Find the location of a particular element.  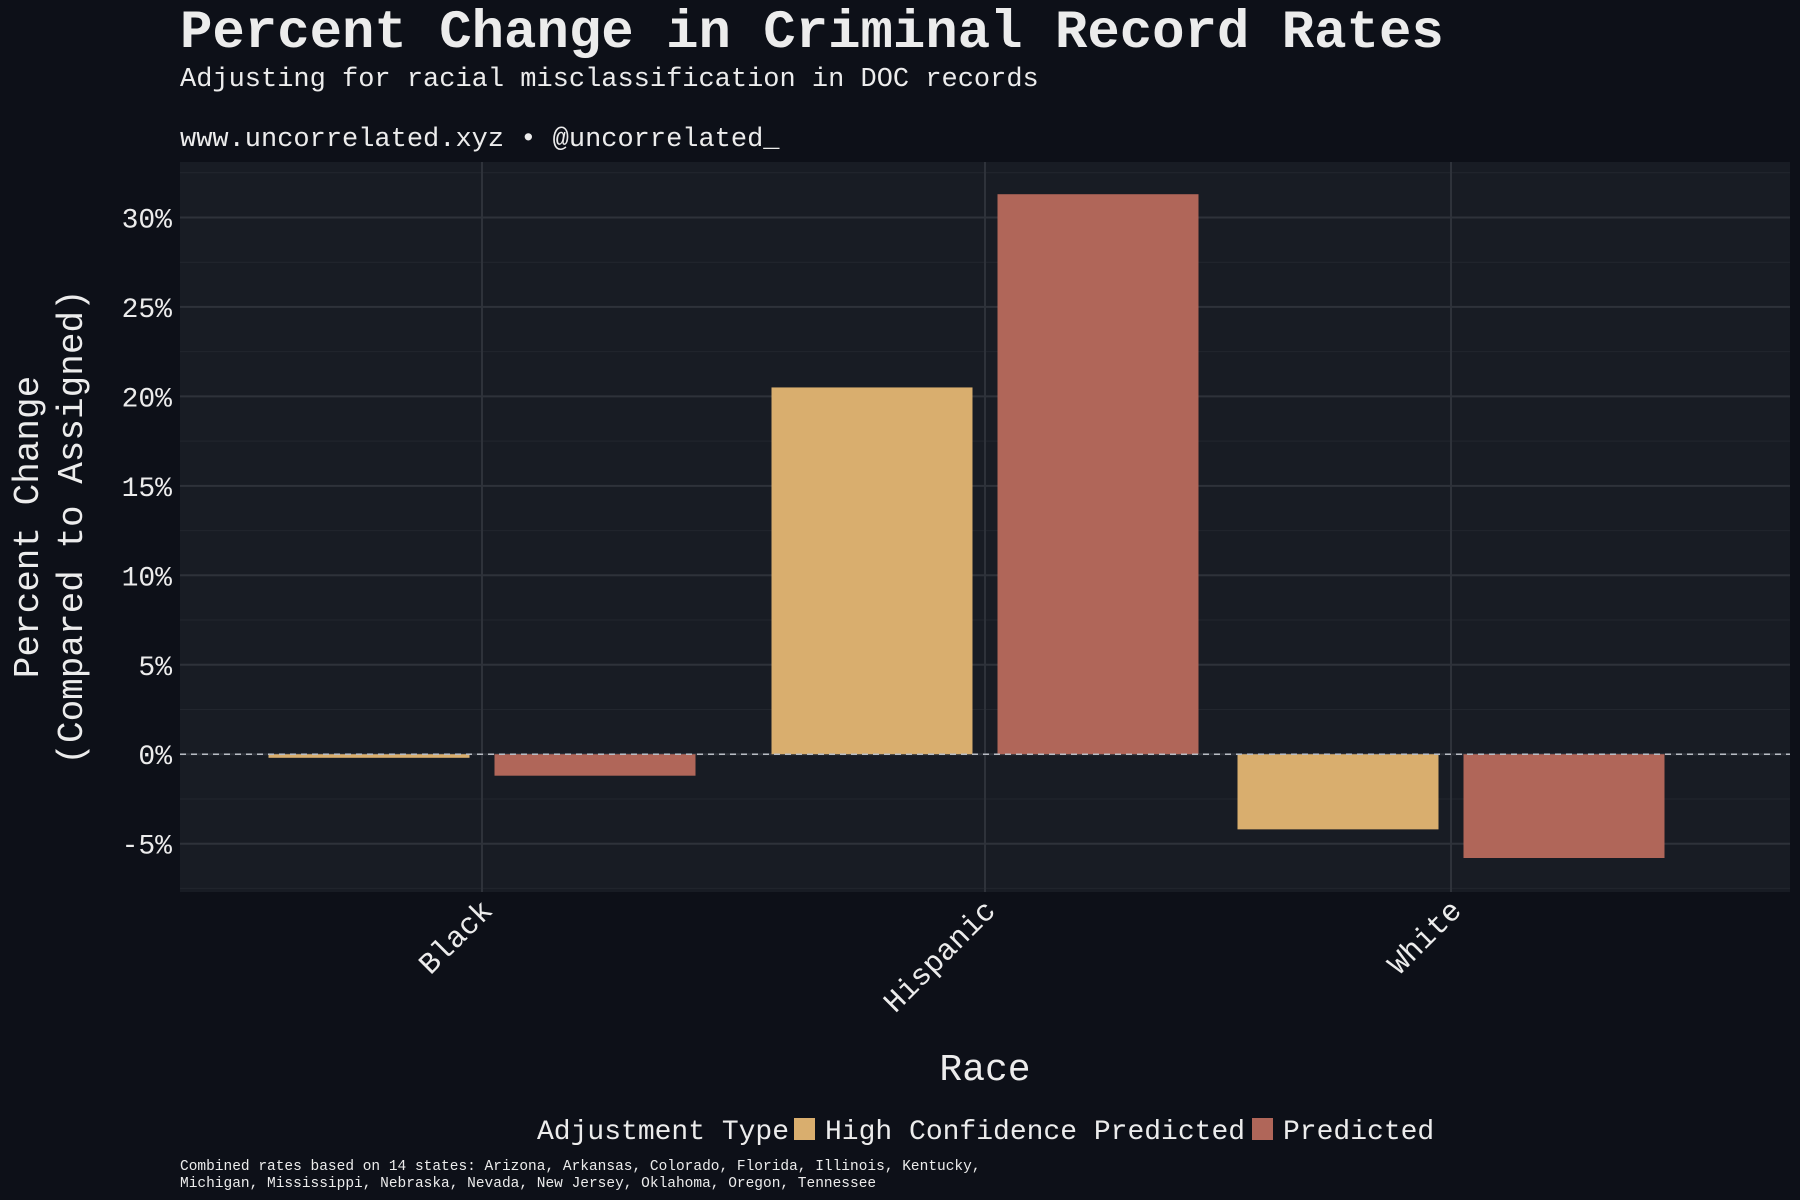

legend-title: Adjustment Type is located at coordinates (663, 1132).